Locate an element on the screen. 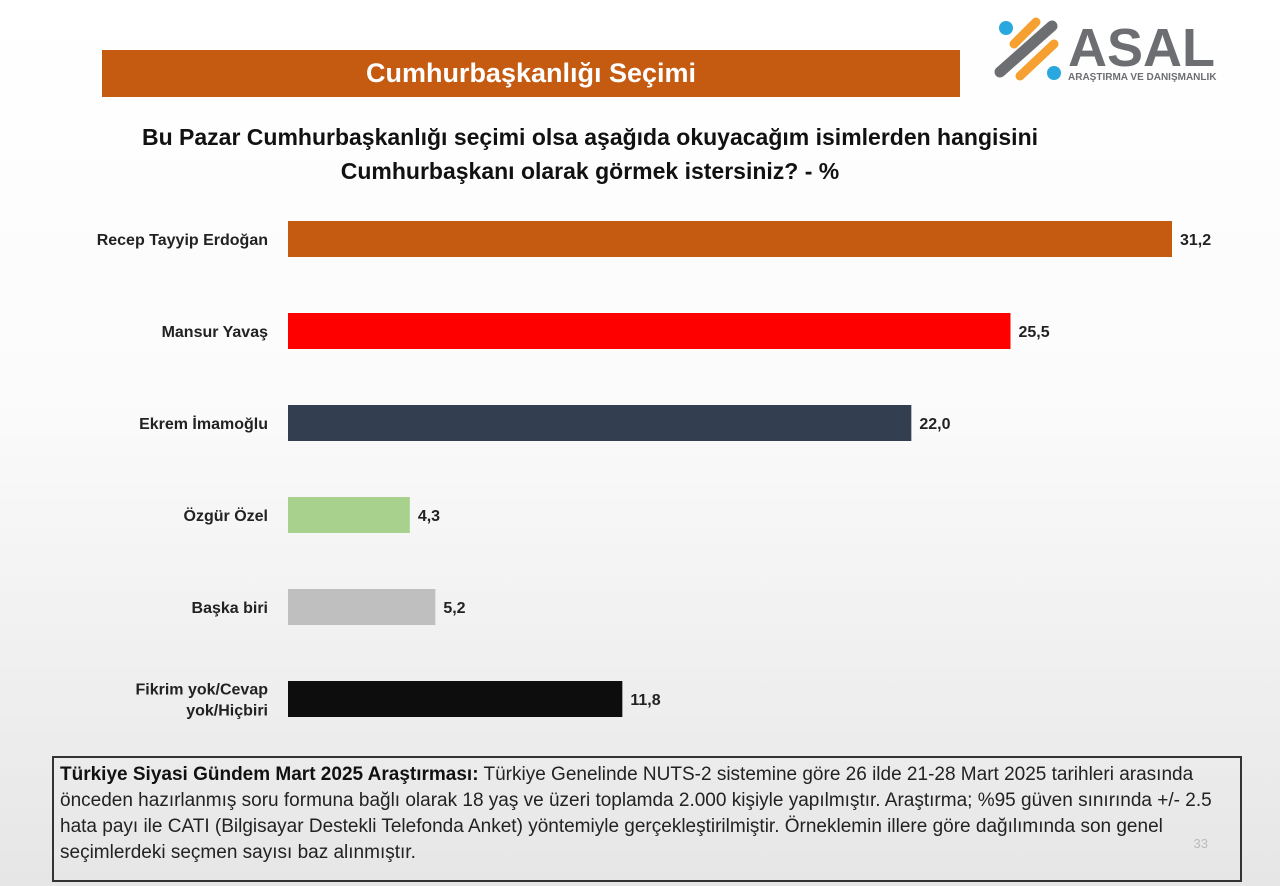  svg-text: ASAL is located at coordinates (1141, 48).